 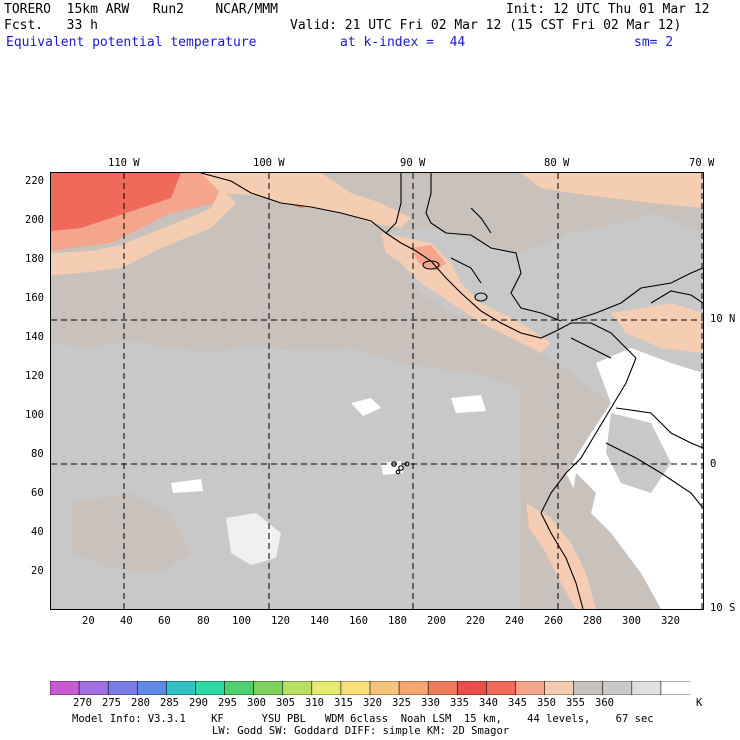 What do you see at coordinates (553, 621) in the screenshot?
I see `grid-x-260: 260` at bounding box center [553, 621].